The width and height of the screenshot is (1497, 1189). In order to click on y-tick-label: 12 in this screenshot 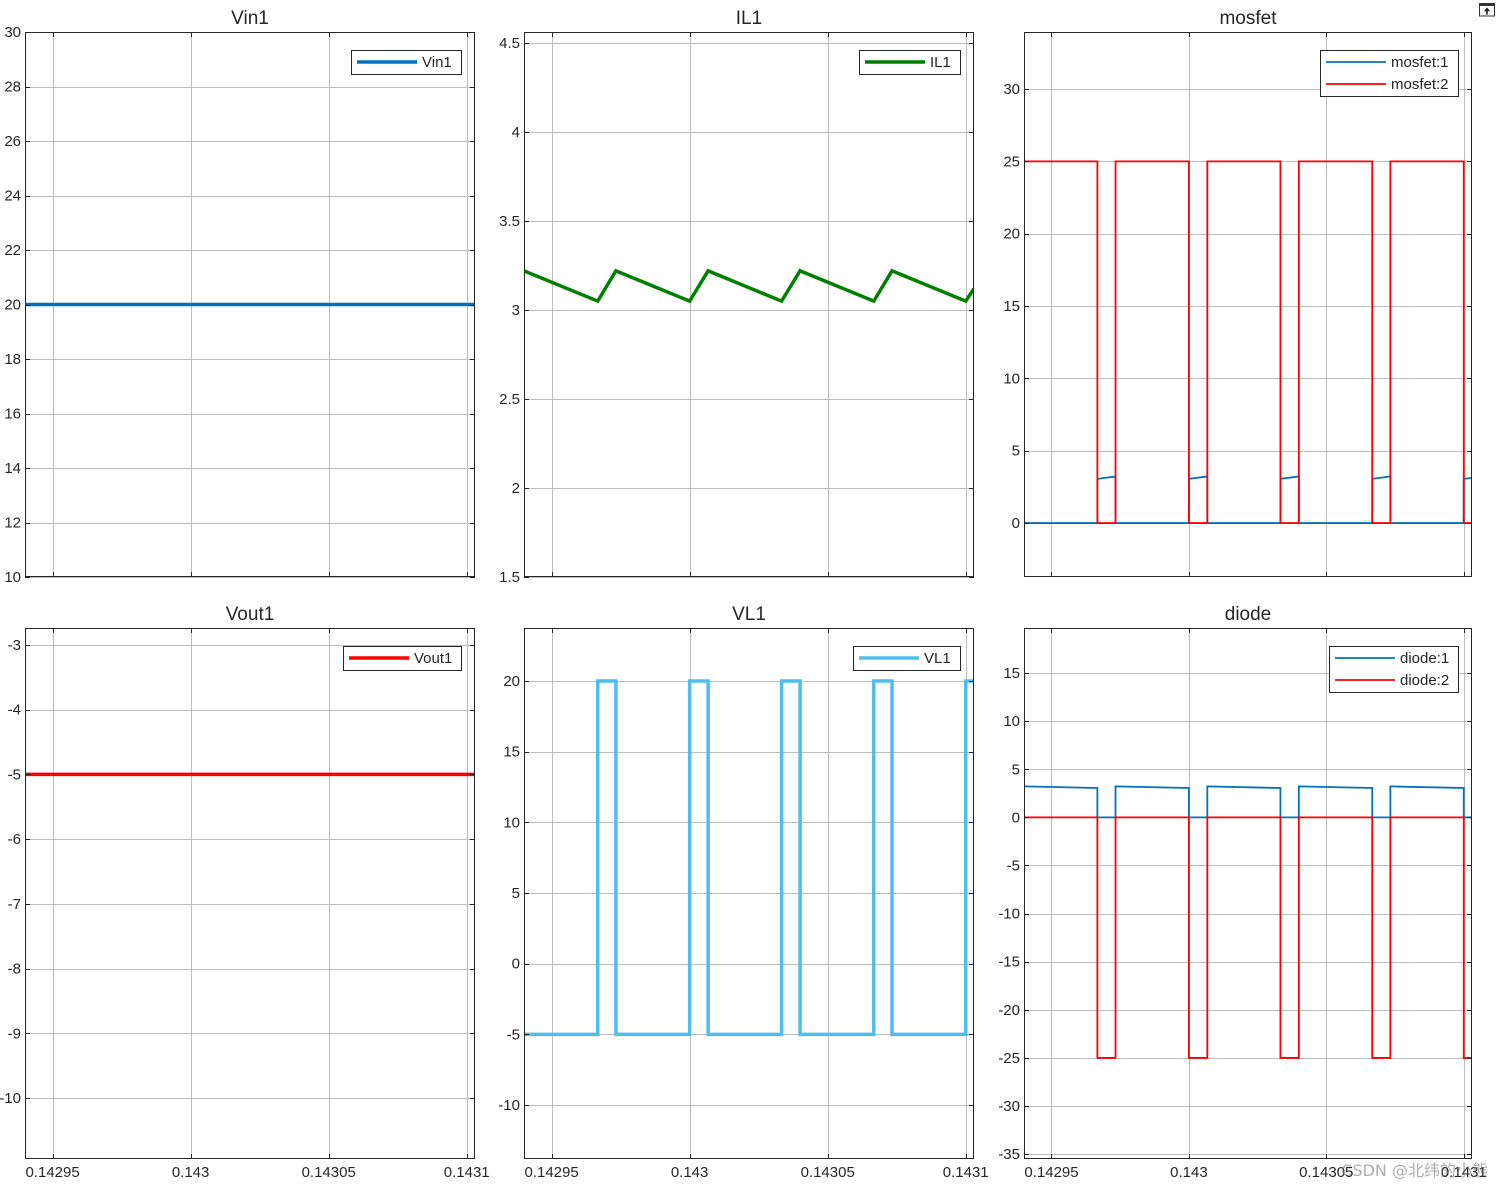, I will do `click(12, 523)`.